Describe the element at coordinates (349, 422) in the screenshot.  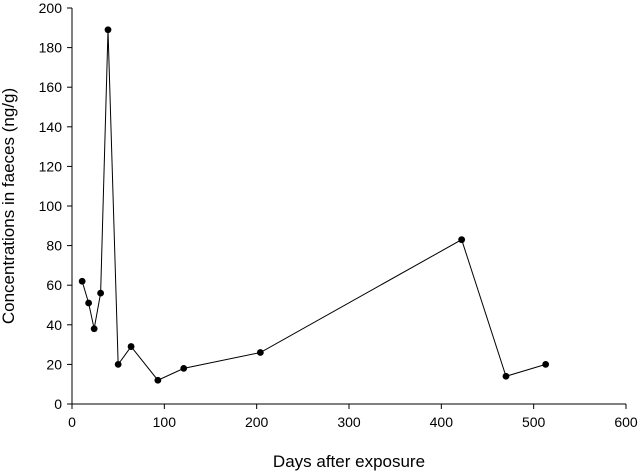
I see `x-tick-label: 300` at that location.